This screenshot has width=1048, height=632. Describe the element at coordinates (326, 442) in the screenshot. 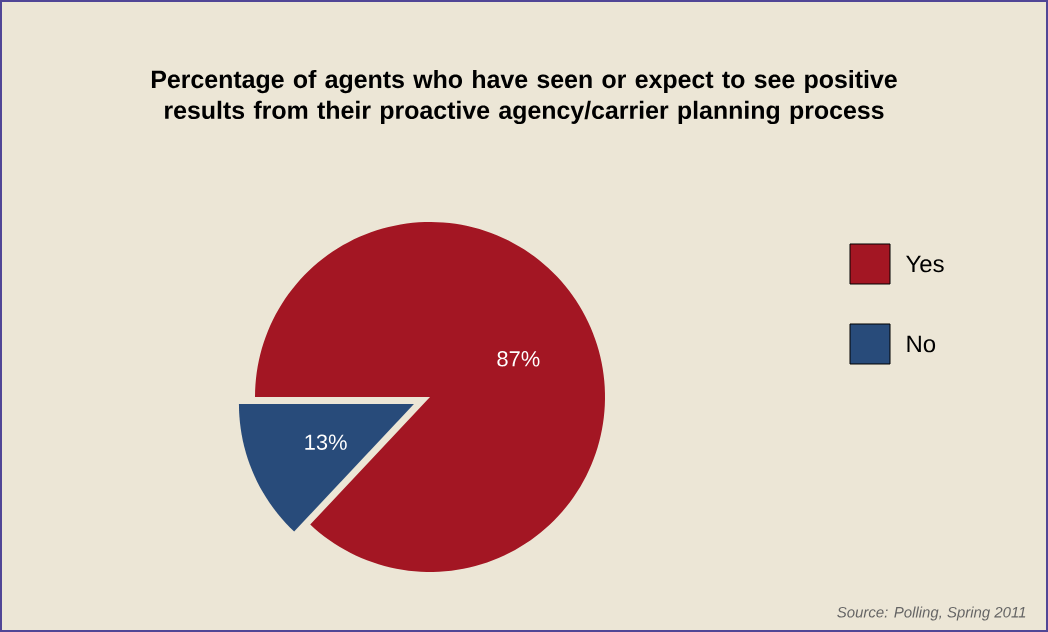

I see `data-label: 13%` at that location.